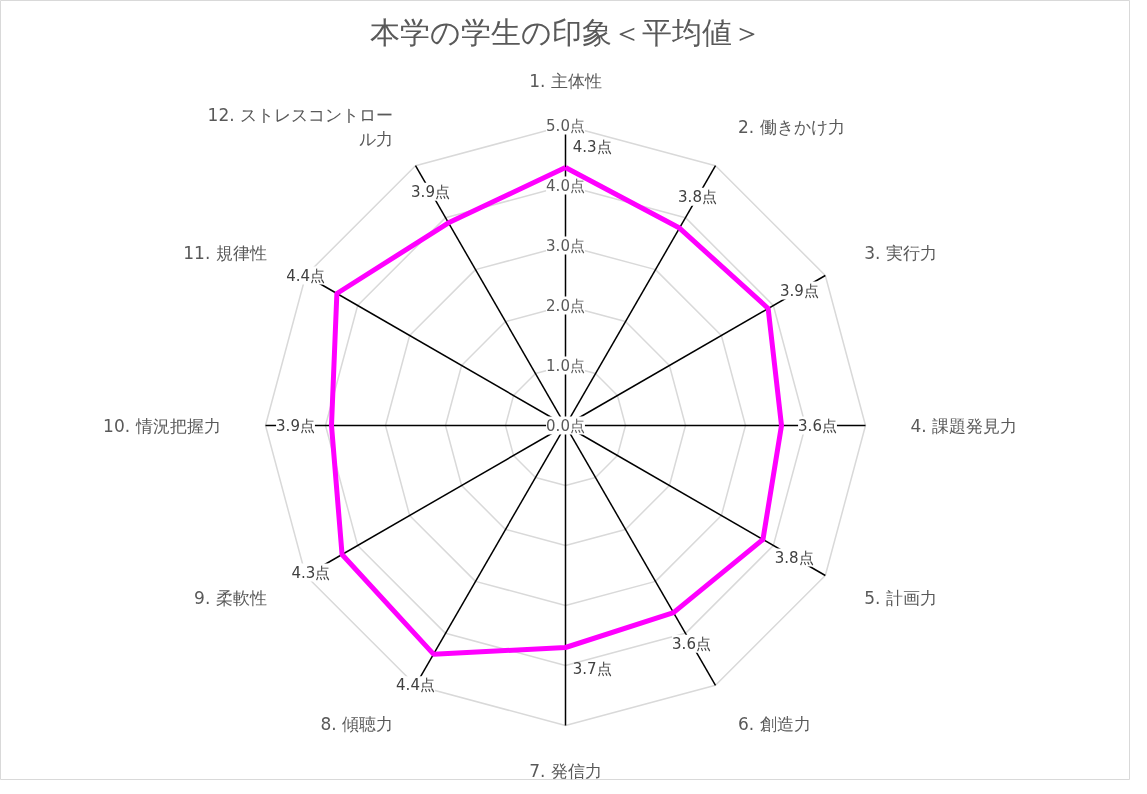  Describe the element at coordinates (300, 126) in the screenshot. I see `spoke-label: 12. ストレスコントロール力` at that location.